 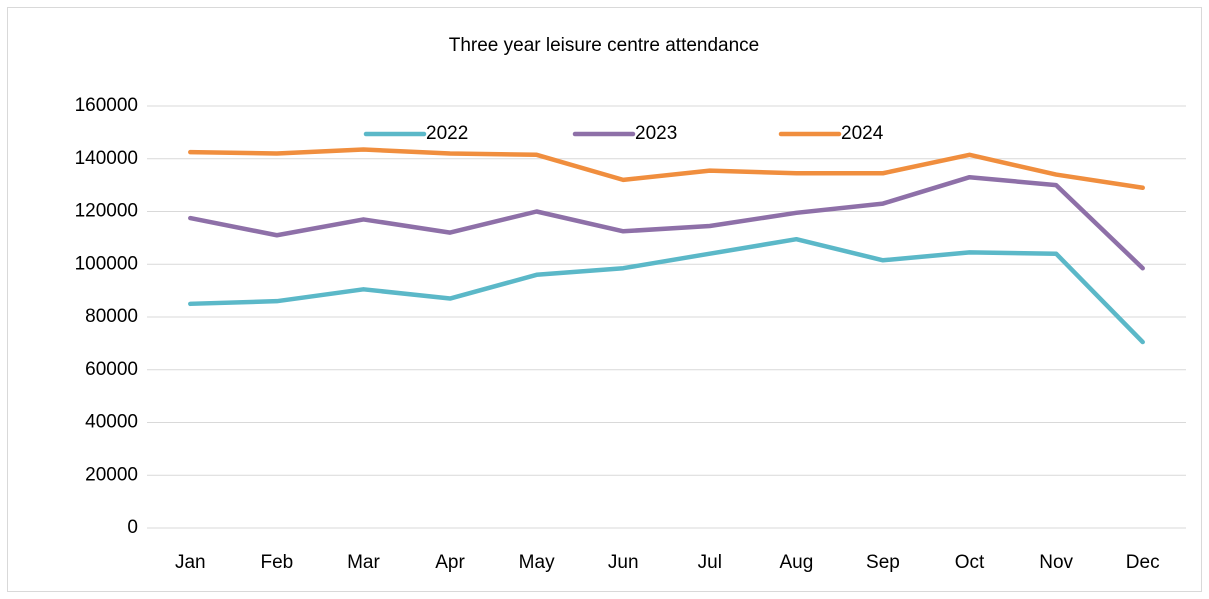 I want to click on x-tick-label: Sep, so click(x=883, y=562).